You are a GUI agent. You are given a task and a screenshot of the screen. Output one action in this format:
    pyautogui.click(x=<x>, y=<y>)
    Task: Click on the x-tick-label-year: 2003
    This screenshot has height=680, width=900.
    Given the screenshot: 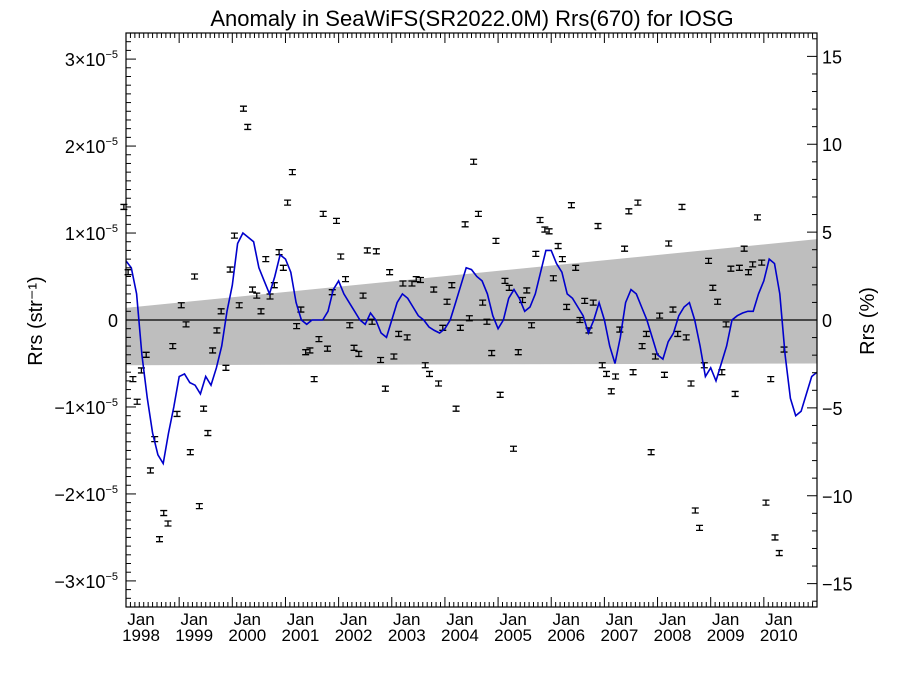 What is the action you would take?
    pyautogui.click(x=407, y=635)
    